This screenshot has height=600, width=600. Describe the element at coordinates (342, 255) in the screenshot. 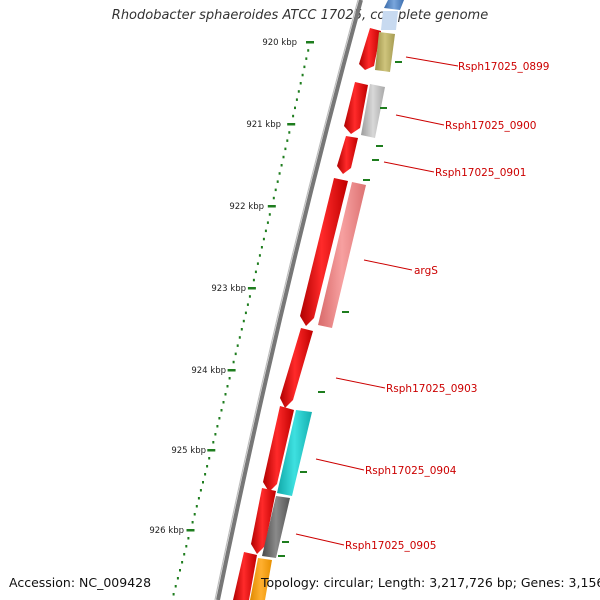

I see `gene-box-pink` at that location.